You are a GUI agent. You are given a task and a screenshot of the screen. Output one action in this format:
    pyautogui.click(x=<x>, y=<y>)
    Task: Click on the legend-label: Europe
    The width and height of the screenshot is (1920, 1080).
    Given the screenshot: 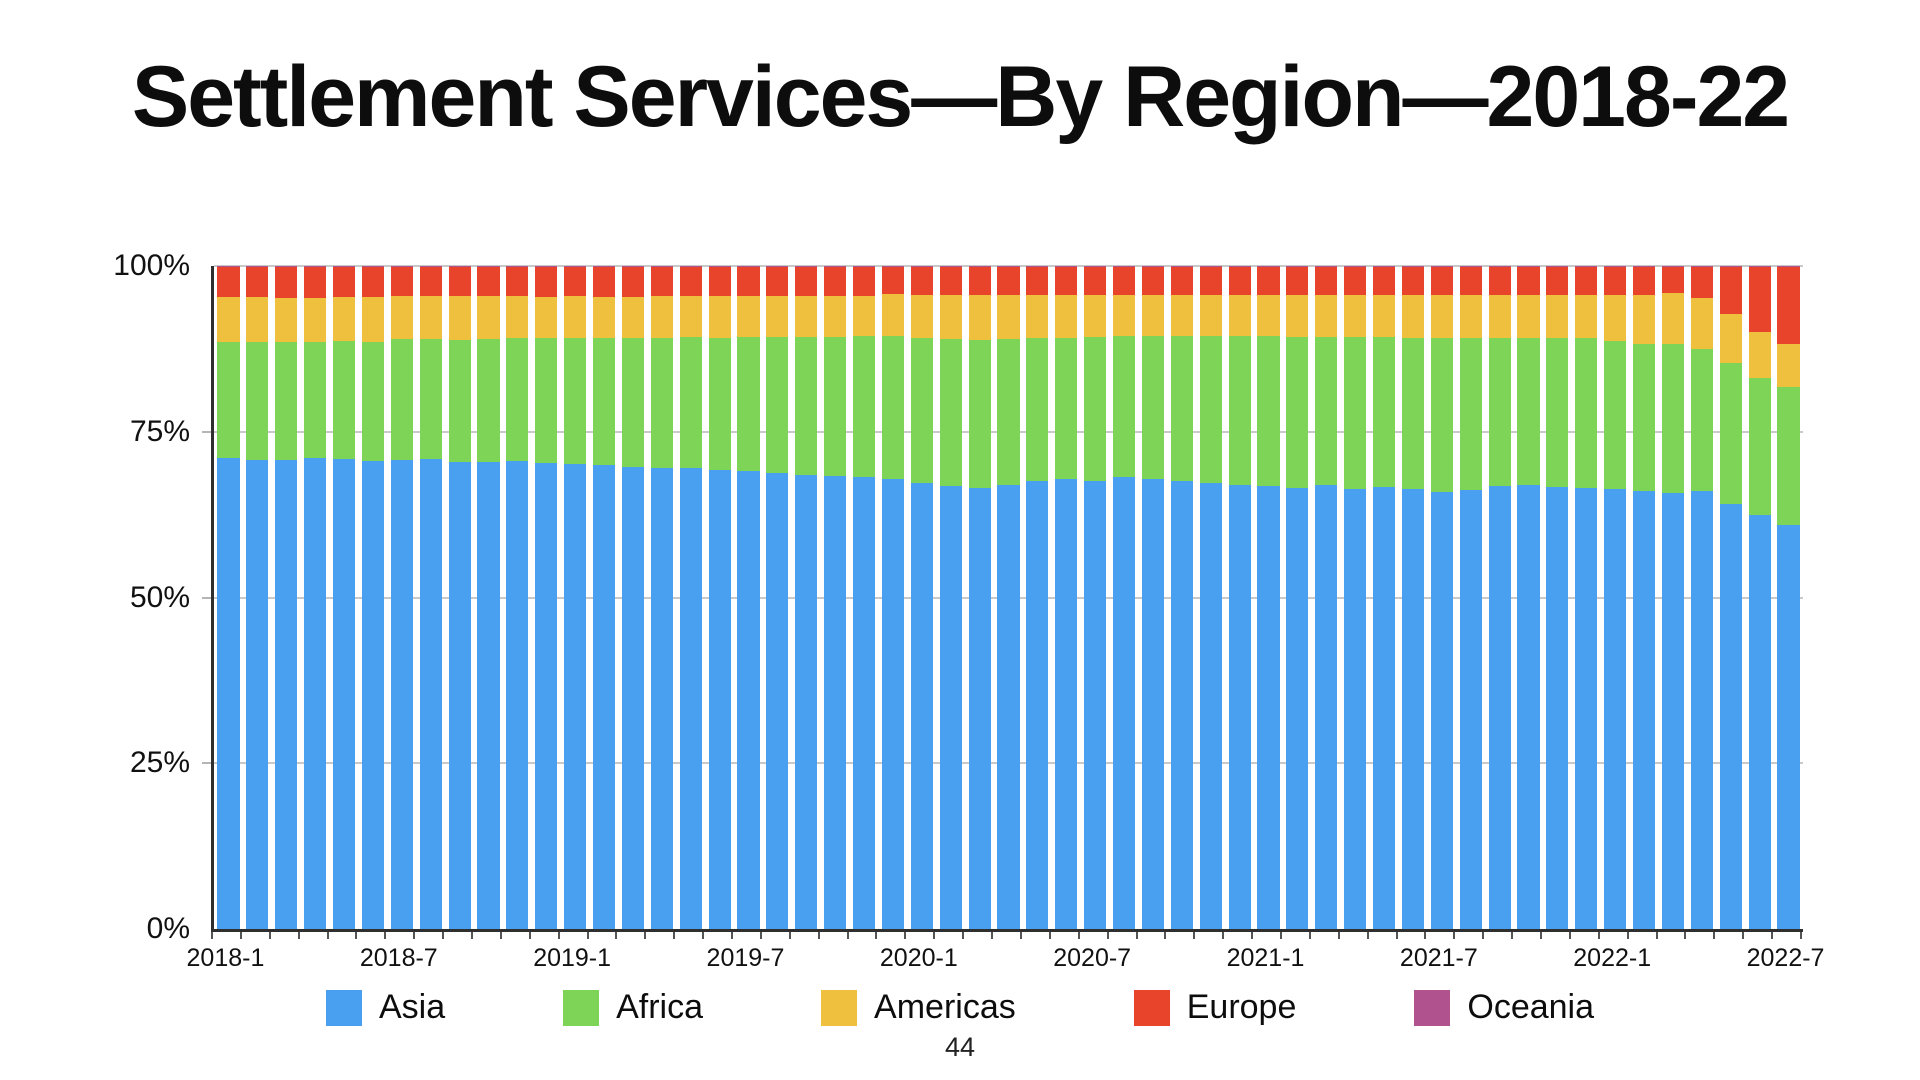 What is the action you would take?
    pyautogui.click(x=1241, y=1007)
    